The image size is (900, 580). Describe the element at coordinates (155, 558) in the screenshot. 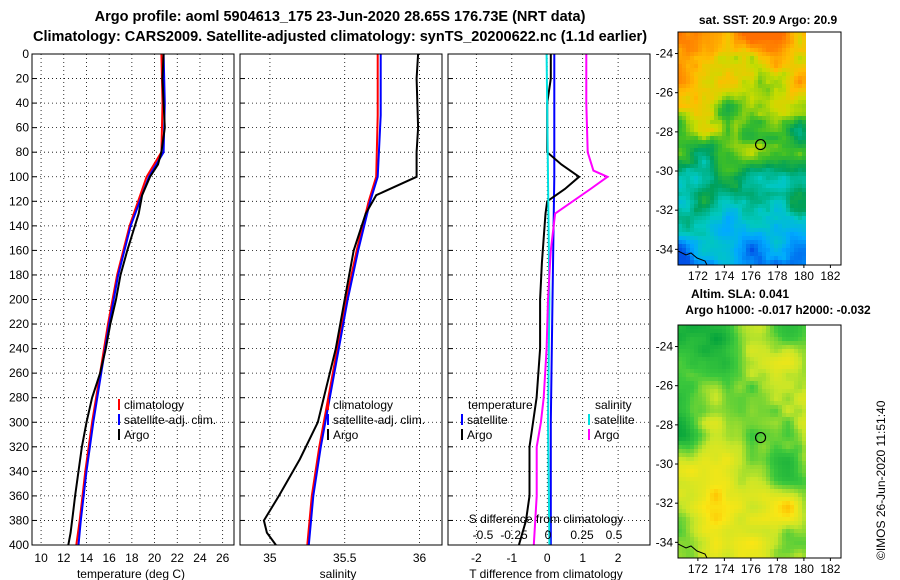

I see `x-tick-label: 20` at that location.